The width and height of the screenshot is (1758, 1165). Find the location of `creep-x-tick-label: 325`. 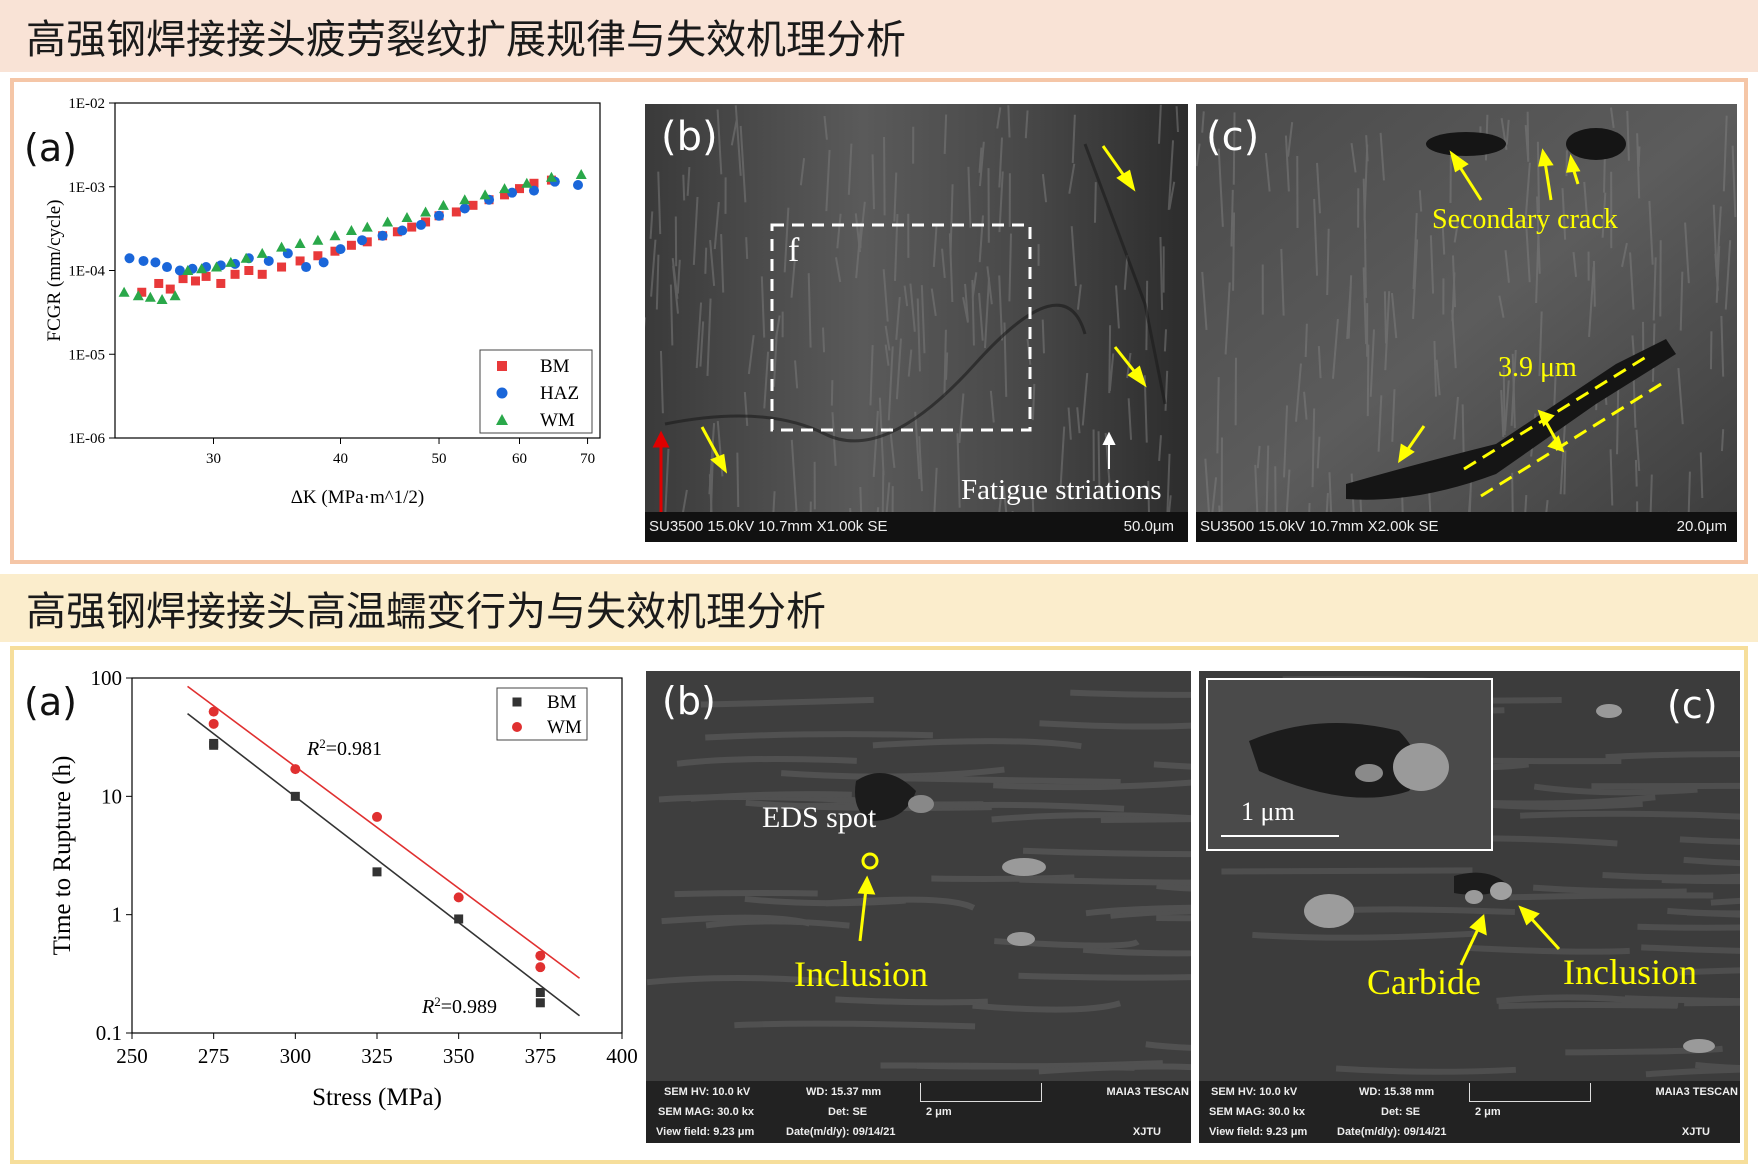

creep-x-tick-label: 325 is located at coordinates (377, 1056).